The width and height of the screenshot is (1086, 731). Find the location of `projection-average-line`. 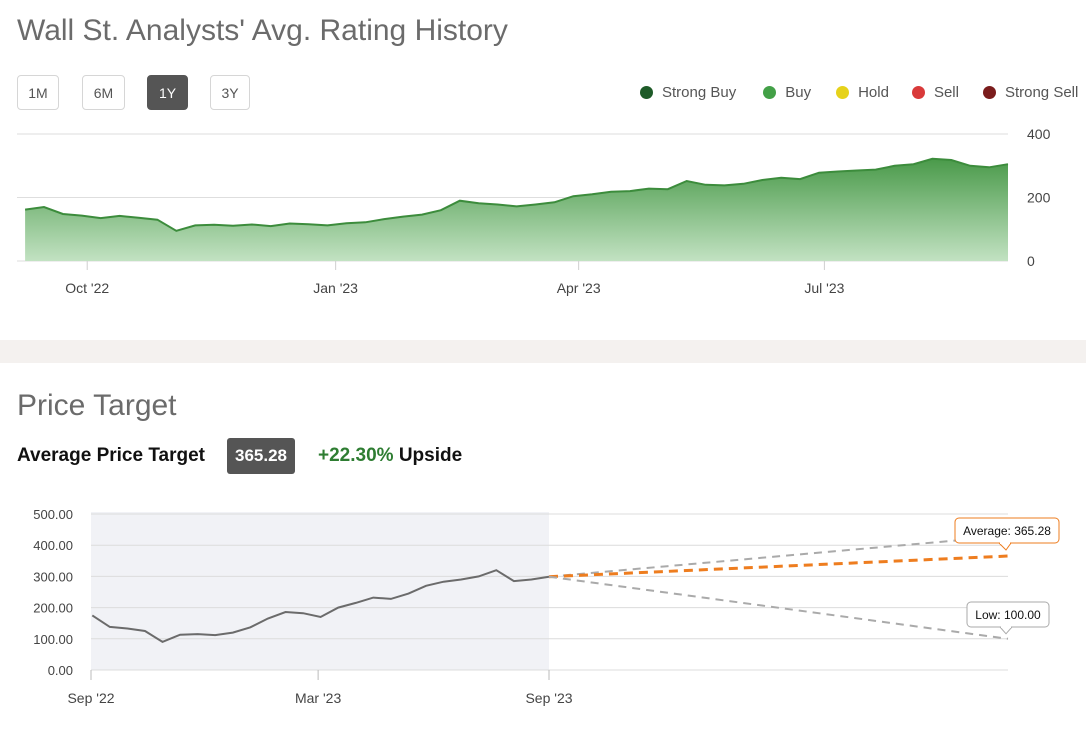

projection-average-line is located at coordinates (778, 566).